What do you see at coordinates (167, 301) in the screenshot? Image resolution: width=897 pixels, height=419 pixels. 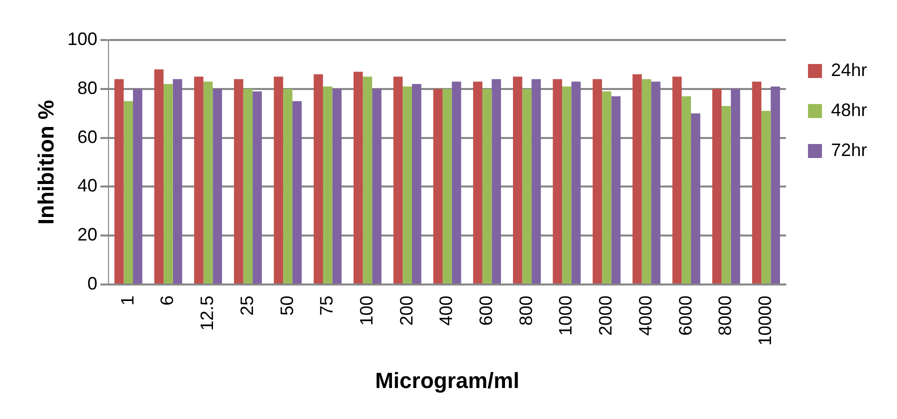 I see `x-tick-label: 6` at bounding box center [167, 301].